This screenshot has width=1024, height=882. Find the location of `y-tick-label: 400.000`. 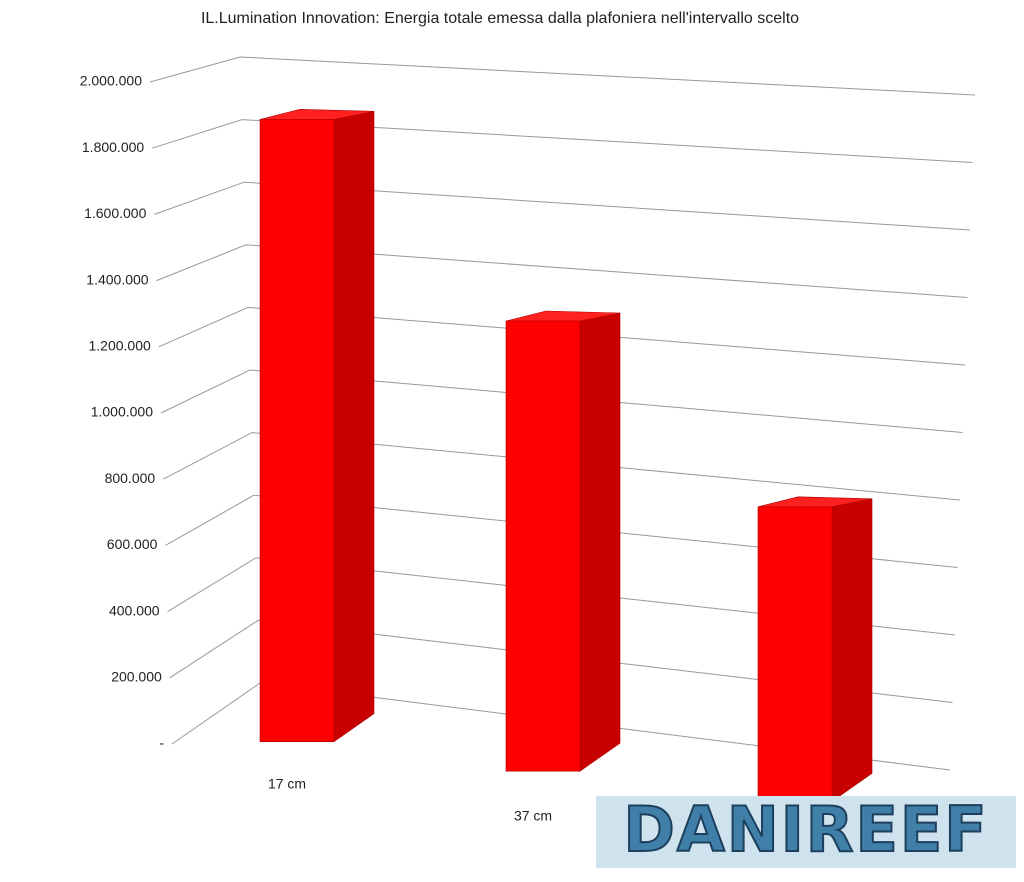

y-tick-label: 400.000 is located at coordinates (134, 610).